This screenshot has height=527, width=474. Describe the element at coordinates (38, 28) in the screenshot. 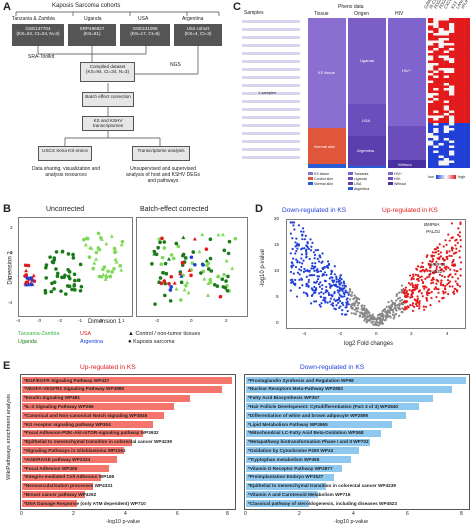

I see `cohort-id-1: GSE147704` at that location.